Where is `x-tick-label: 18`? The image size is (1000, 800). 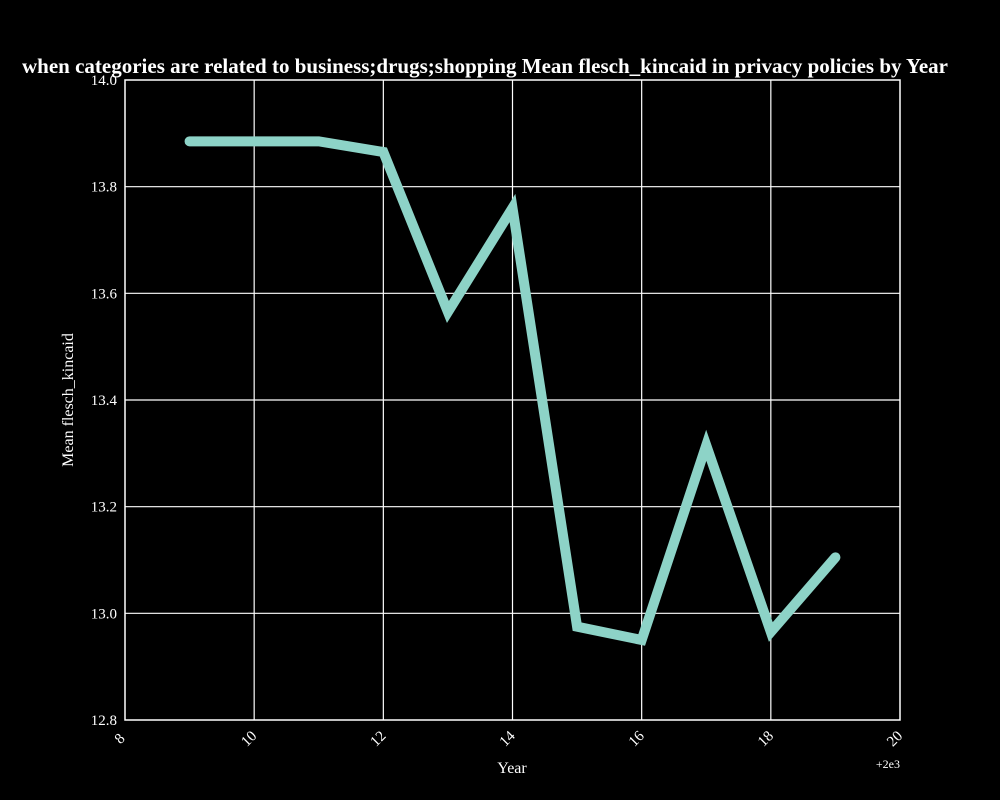
x-tick-label: 18 is located at coordinates (766, 739).